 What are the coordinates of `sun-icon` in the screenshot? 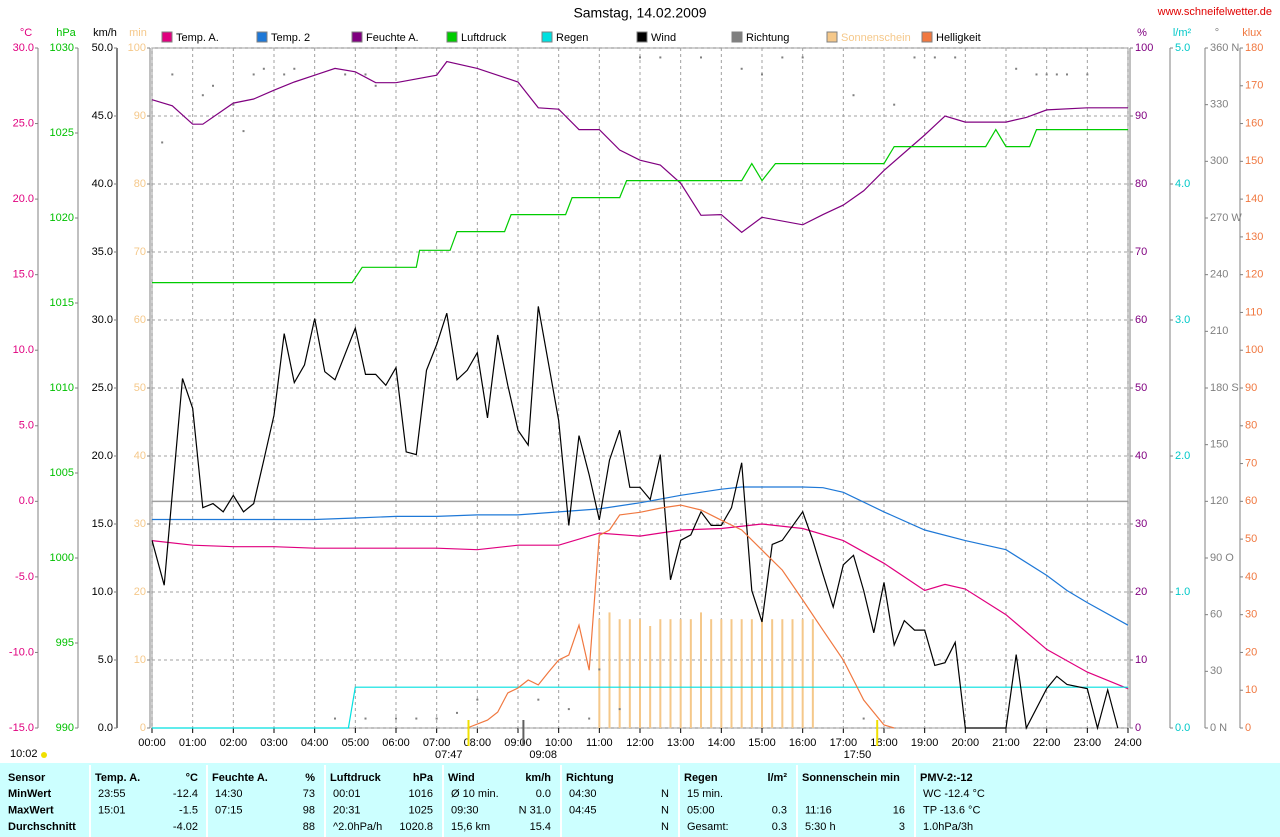 It's located at (44, 755).